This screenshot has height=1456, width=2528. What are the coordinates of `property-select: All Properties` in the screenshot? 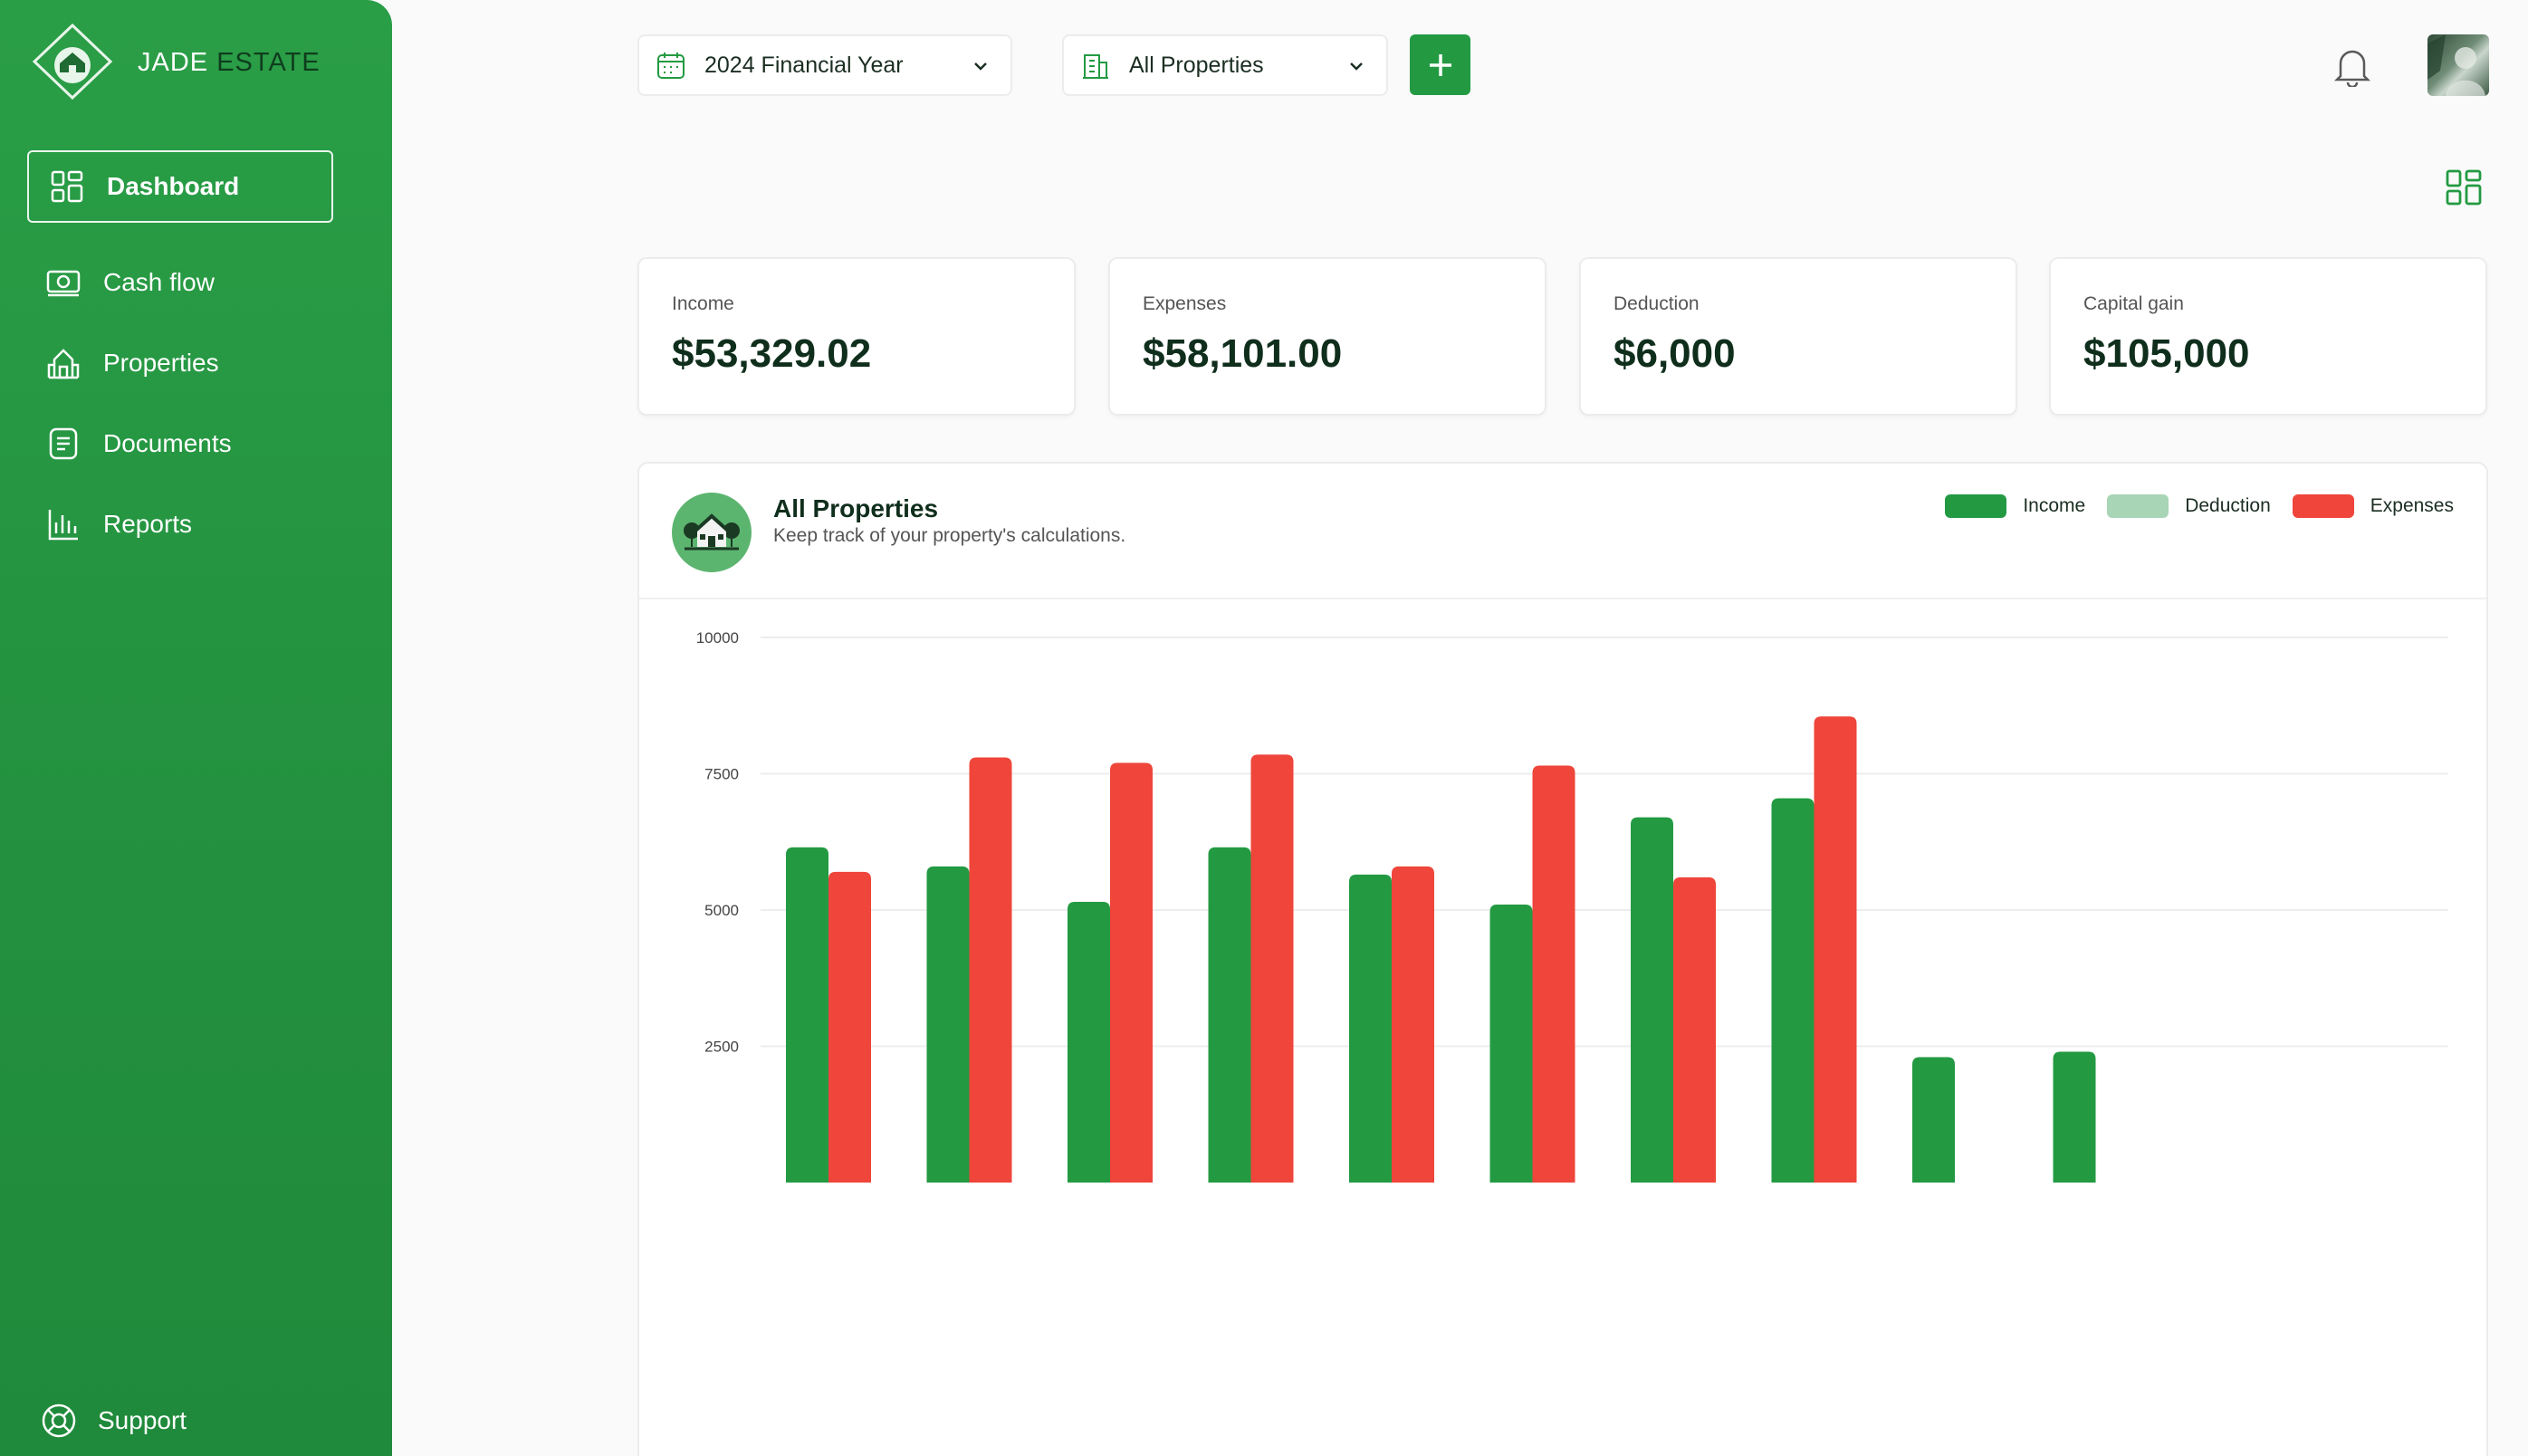 It's located at (1225, 65).